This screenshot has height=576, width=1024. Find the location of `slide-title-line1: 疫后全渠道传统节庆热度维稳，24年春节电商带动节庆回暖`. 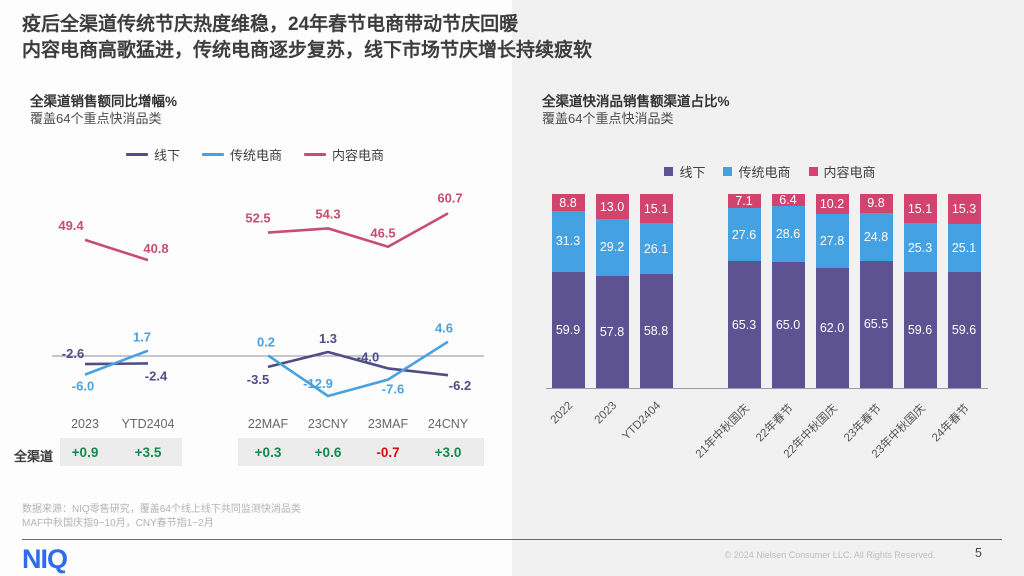

slide-title-line1: 疫后全渠道传统节庆热度维稳，24年春节电商带动节庆回暖 is located at coordinates (270, 24).